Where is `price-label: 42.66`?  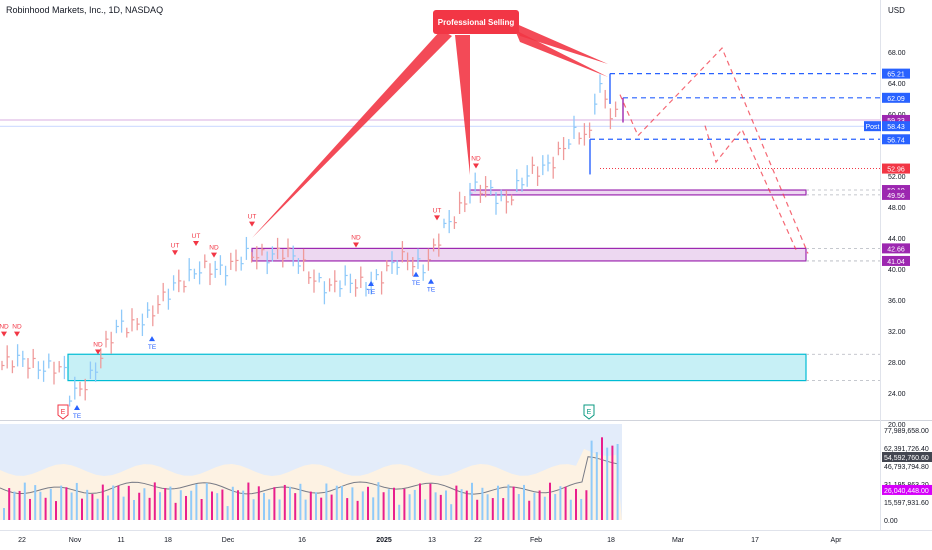 price-label: 42.66 is located at coordinates (896, 249).